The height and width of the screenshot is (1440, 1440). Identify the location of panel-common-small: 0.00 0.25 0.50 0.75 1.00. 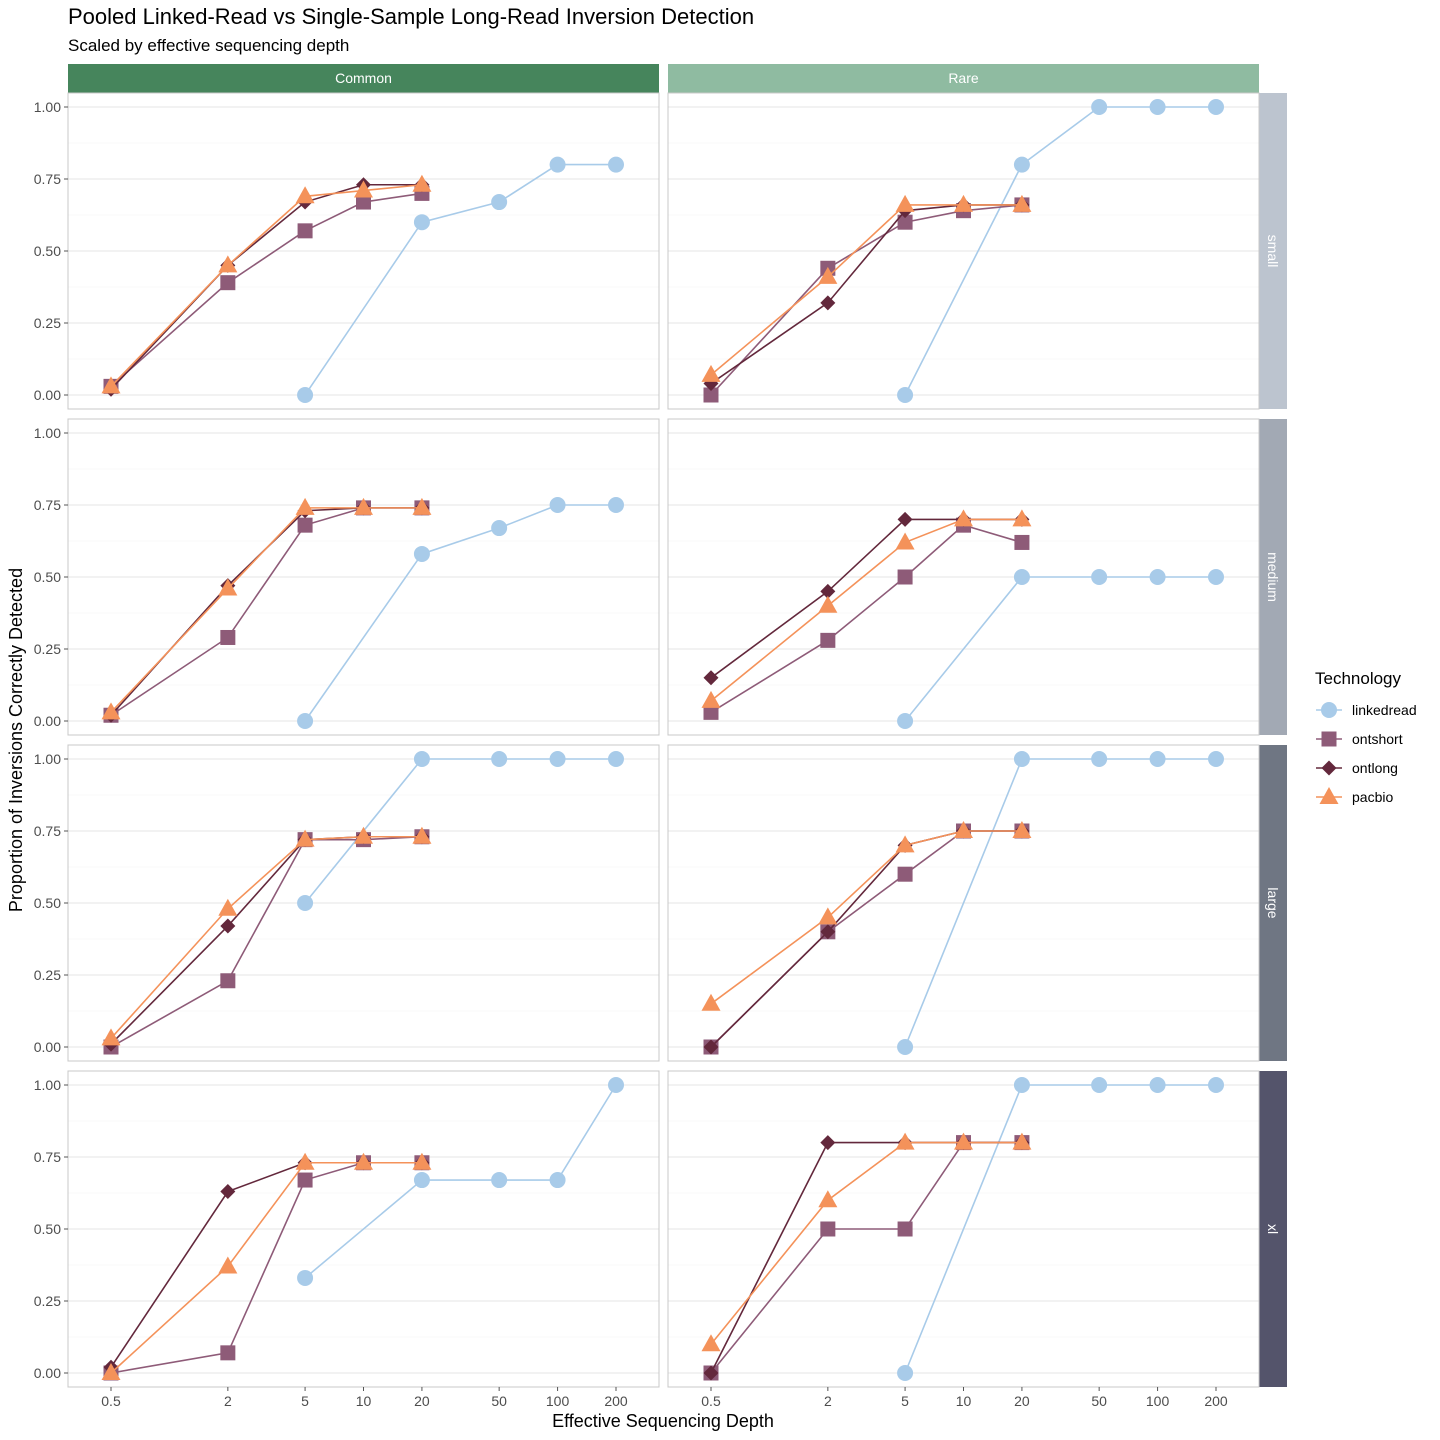
(347, 251).